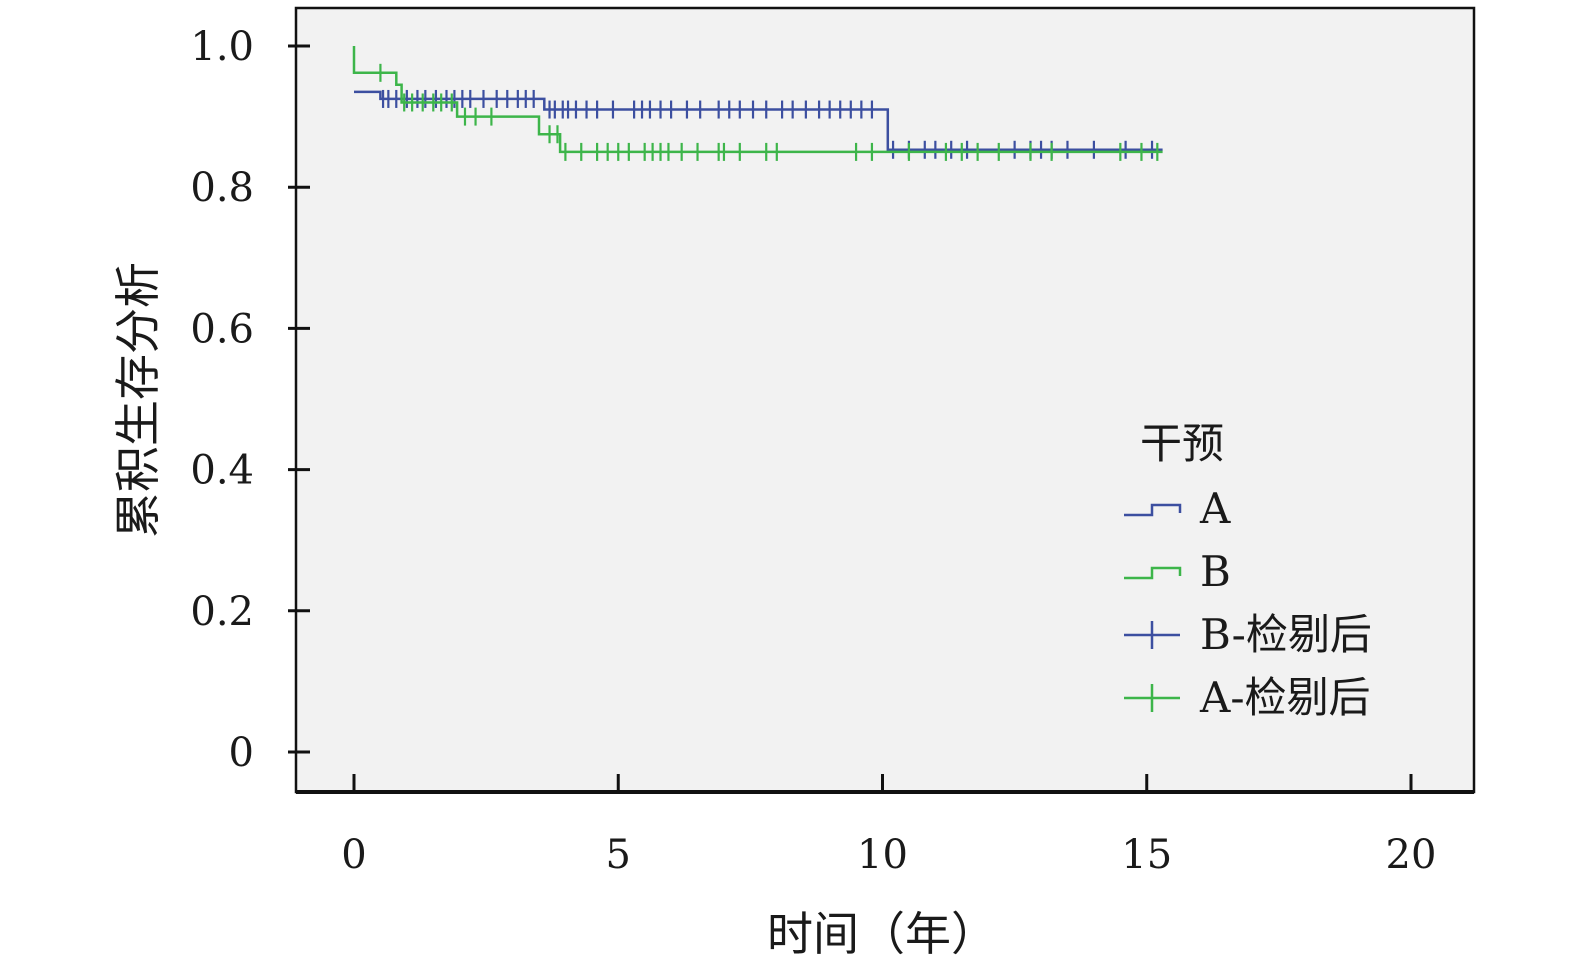 Image resolution: width=1575 pixels, height=974 pixels. Describe the element at coordinates (1146, 855) in the screenshot. I see `x-tick-label: 15` at that location.